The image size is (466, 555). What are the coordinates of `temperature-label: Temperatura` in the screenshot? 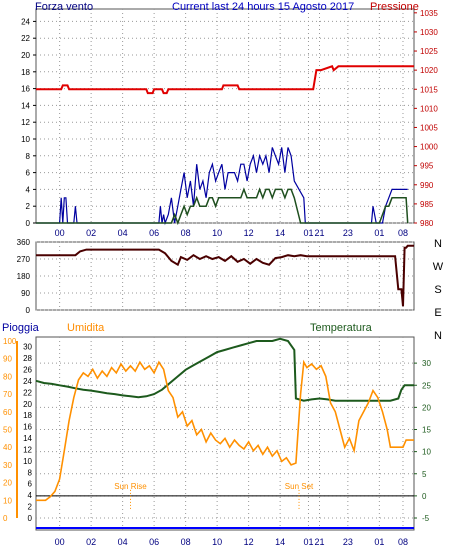 It's located at (341, 328).